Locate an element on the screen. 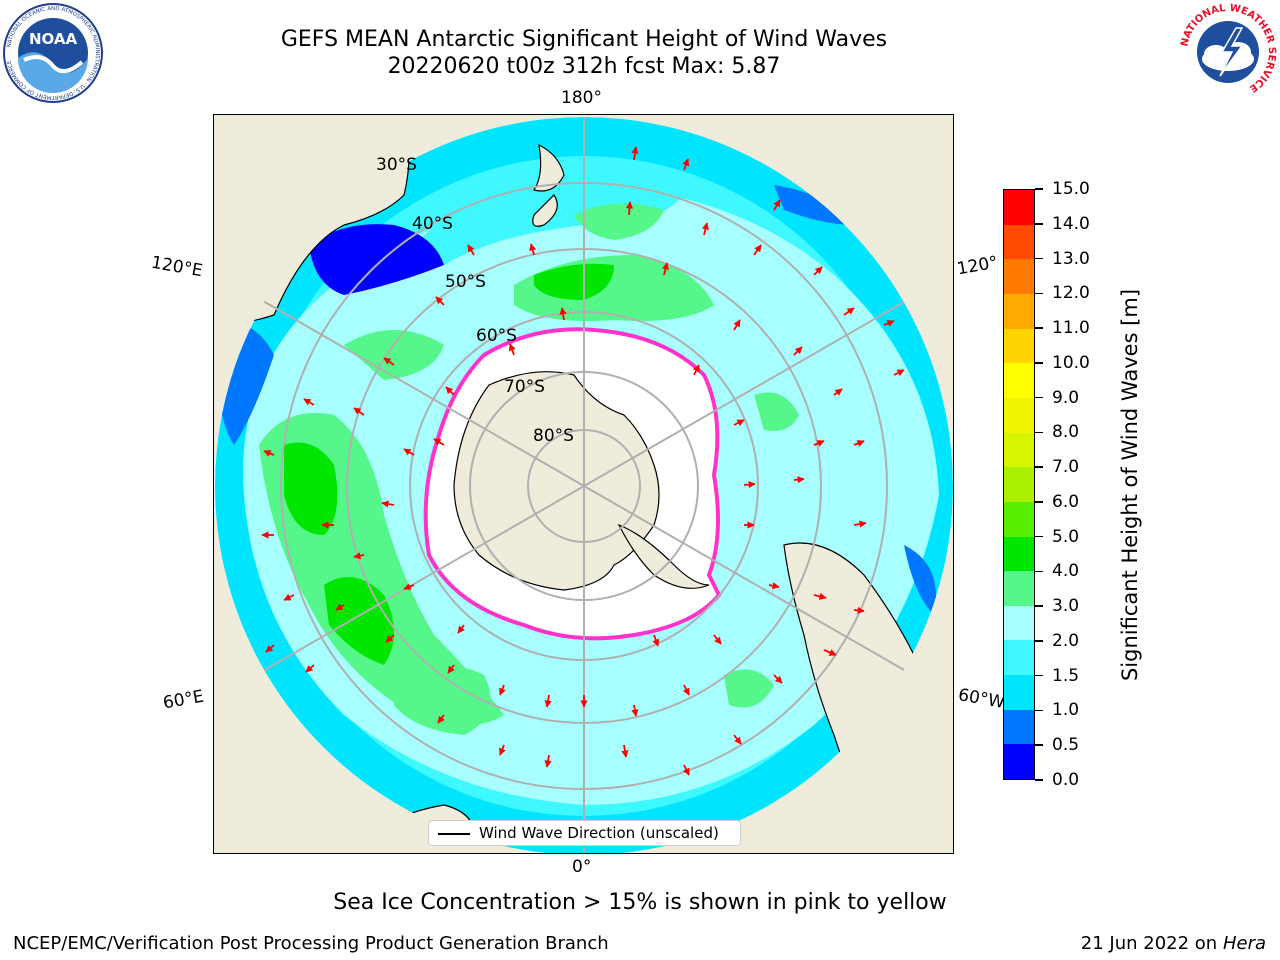  colorbar-tick-label: 3.0 is located at coordinates (1066, 606).